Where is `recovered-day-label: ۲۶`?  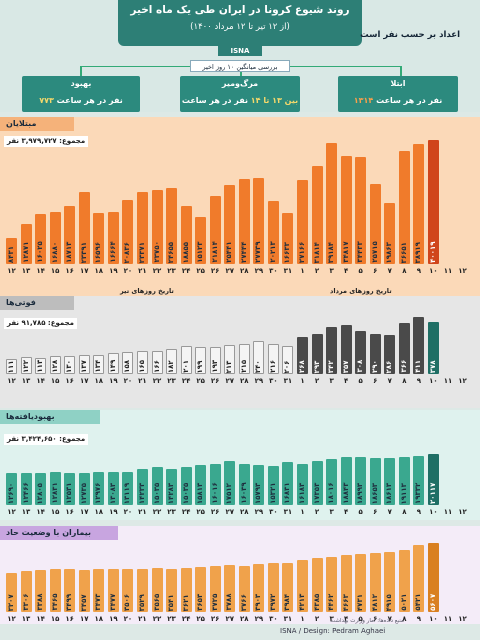 recovered-day-label: ۲۶ is located at coordinates (215, 512).